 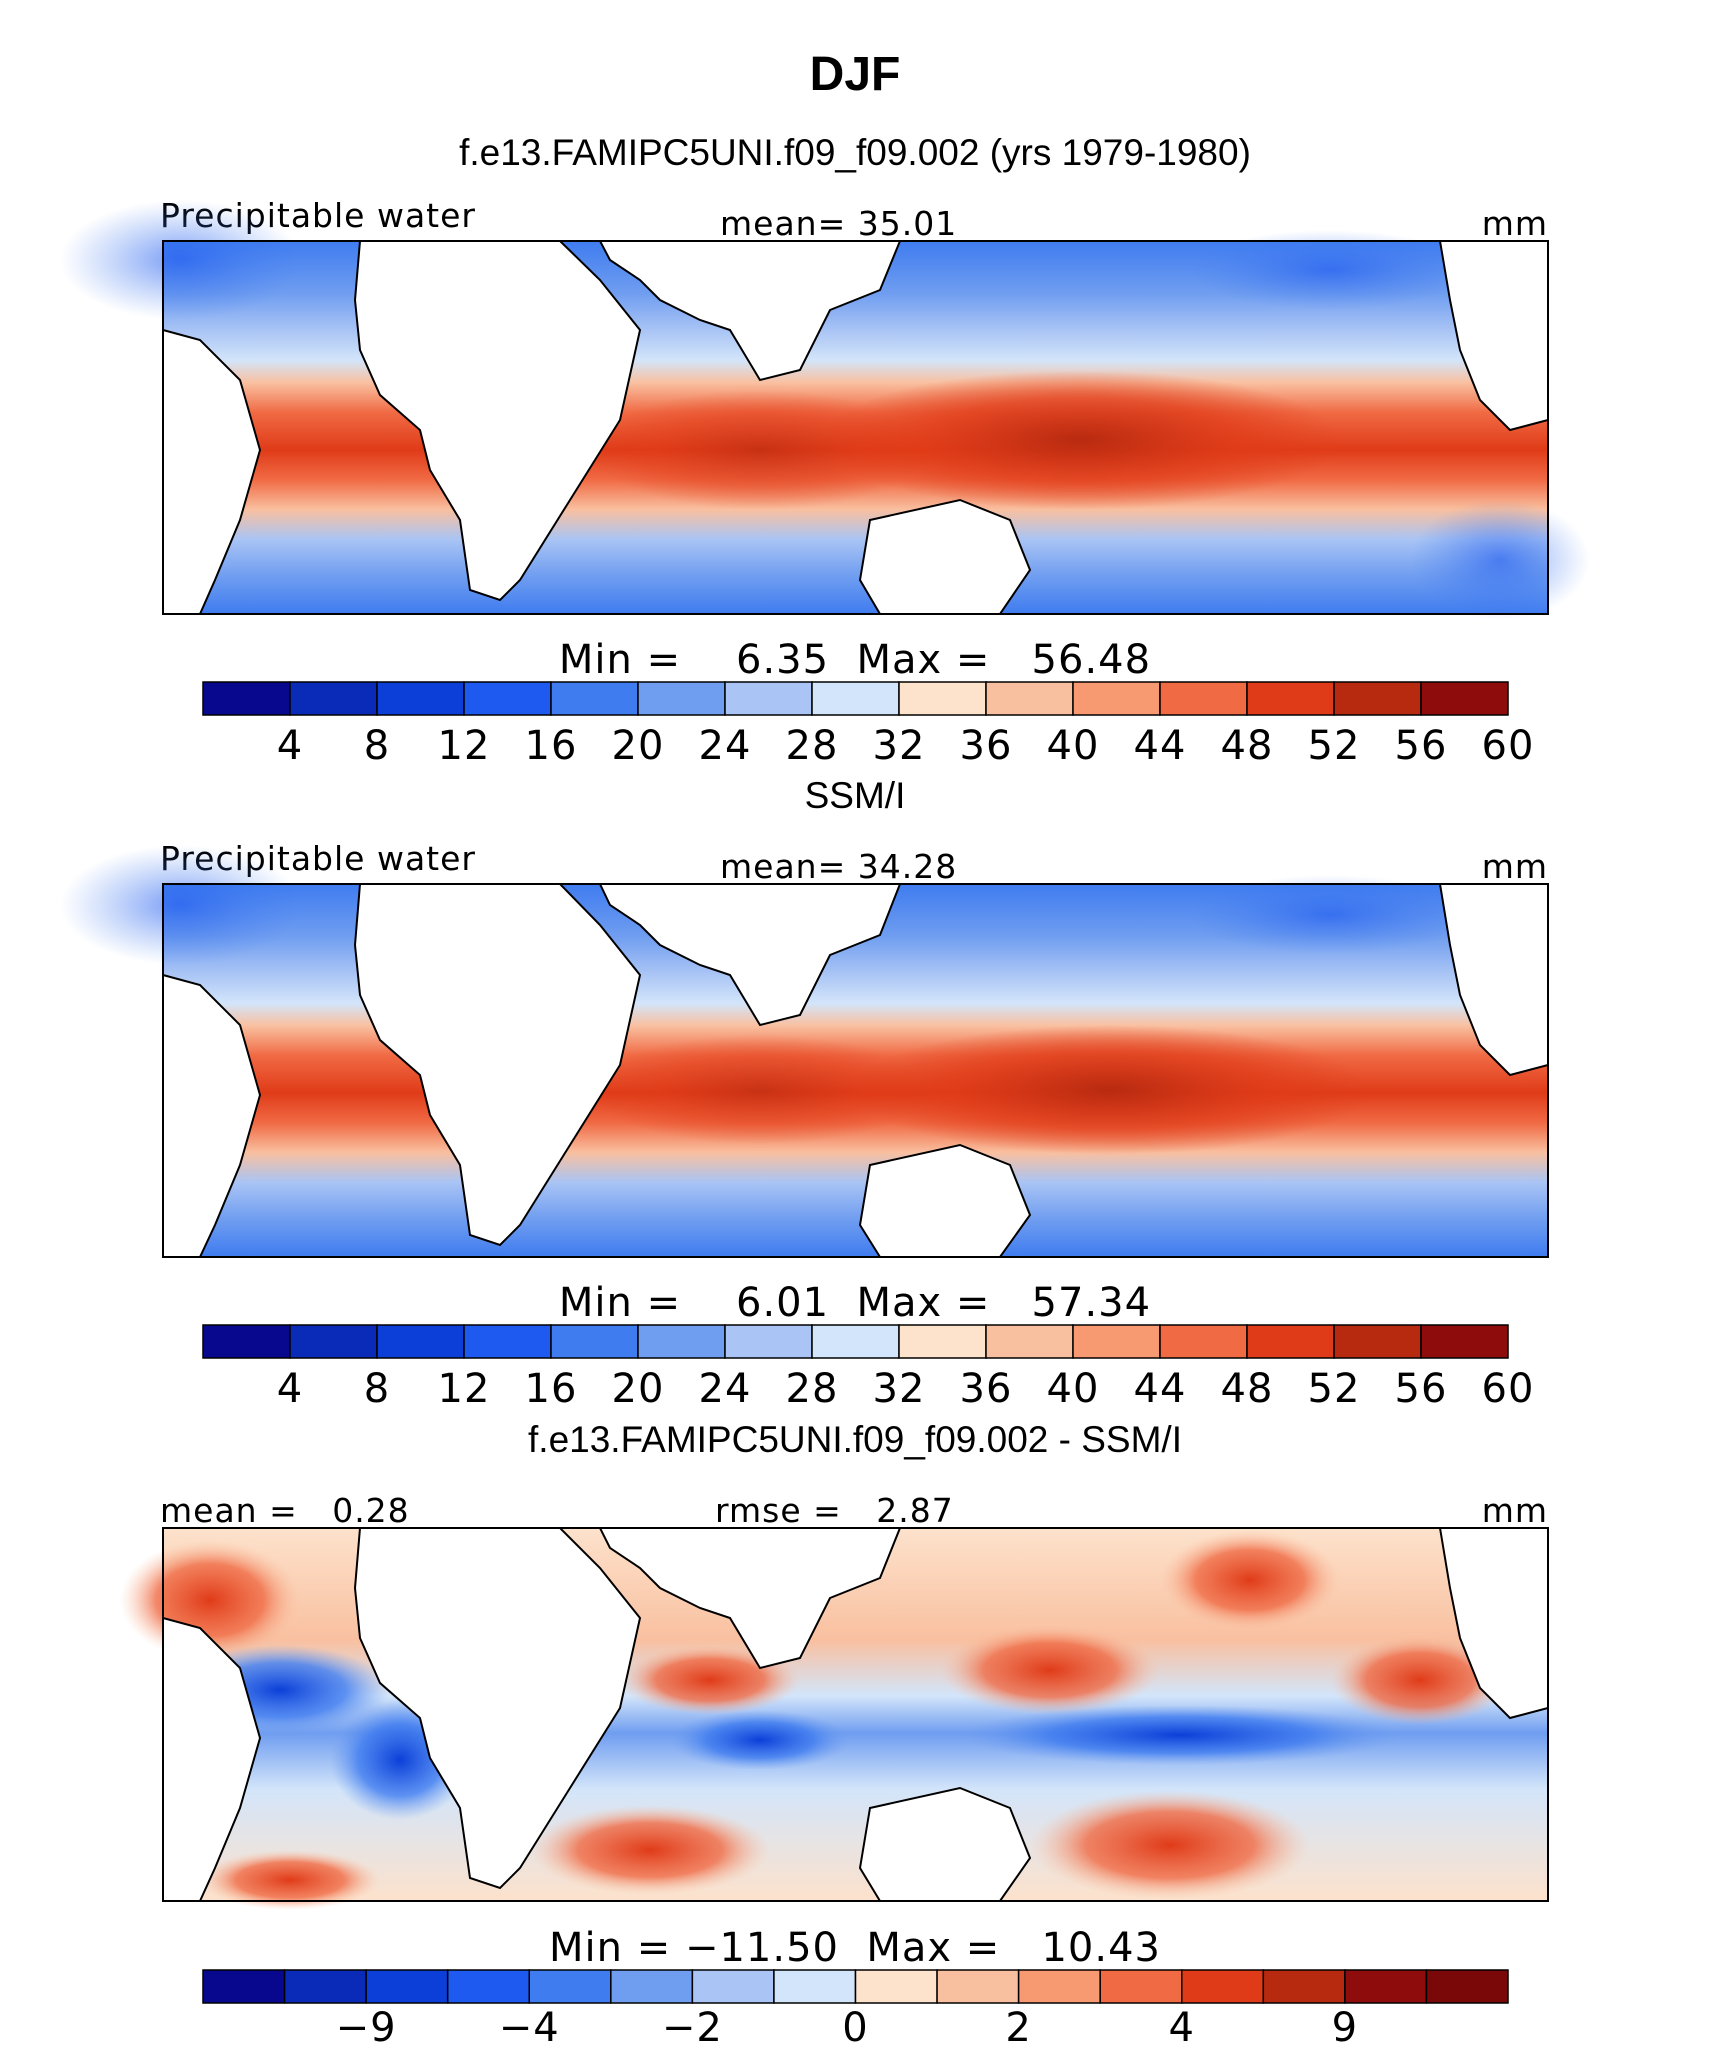 What do you see at coordinates (868, 1368) in the screenshot?
I see `panel-obs-colorbar: 4 8 12 16 20 24 28 32 36 40 44 48 52 56 60` at bounding box center [868, 1368].